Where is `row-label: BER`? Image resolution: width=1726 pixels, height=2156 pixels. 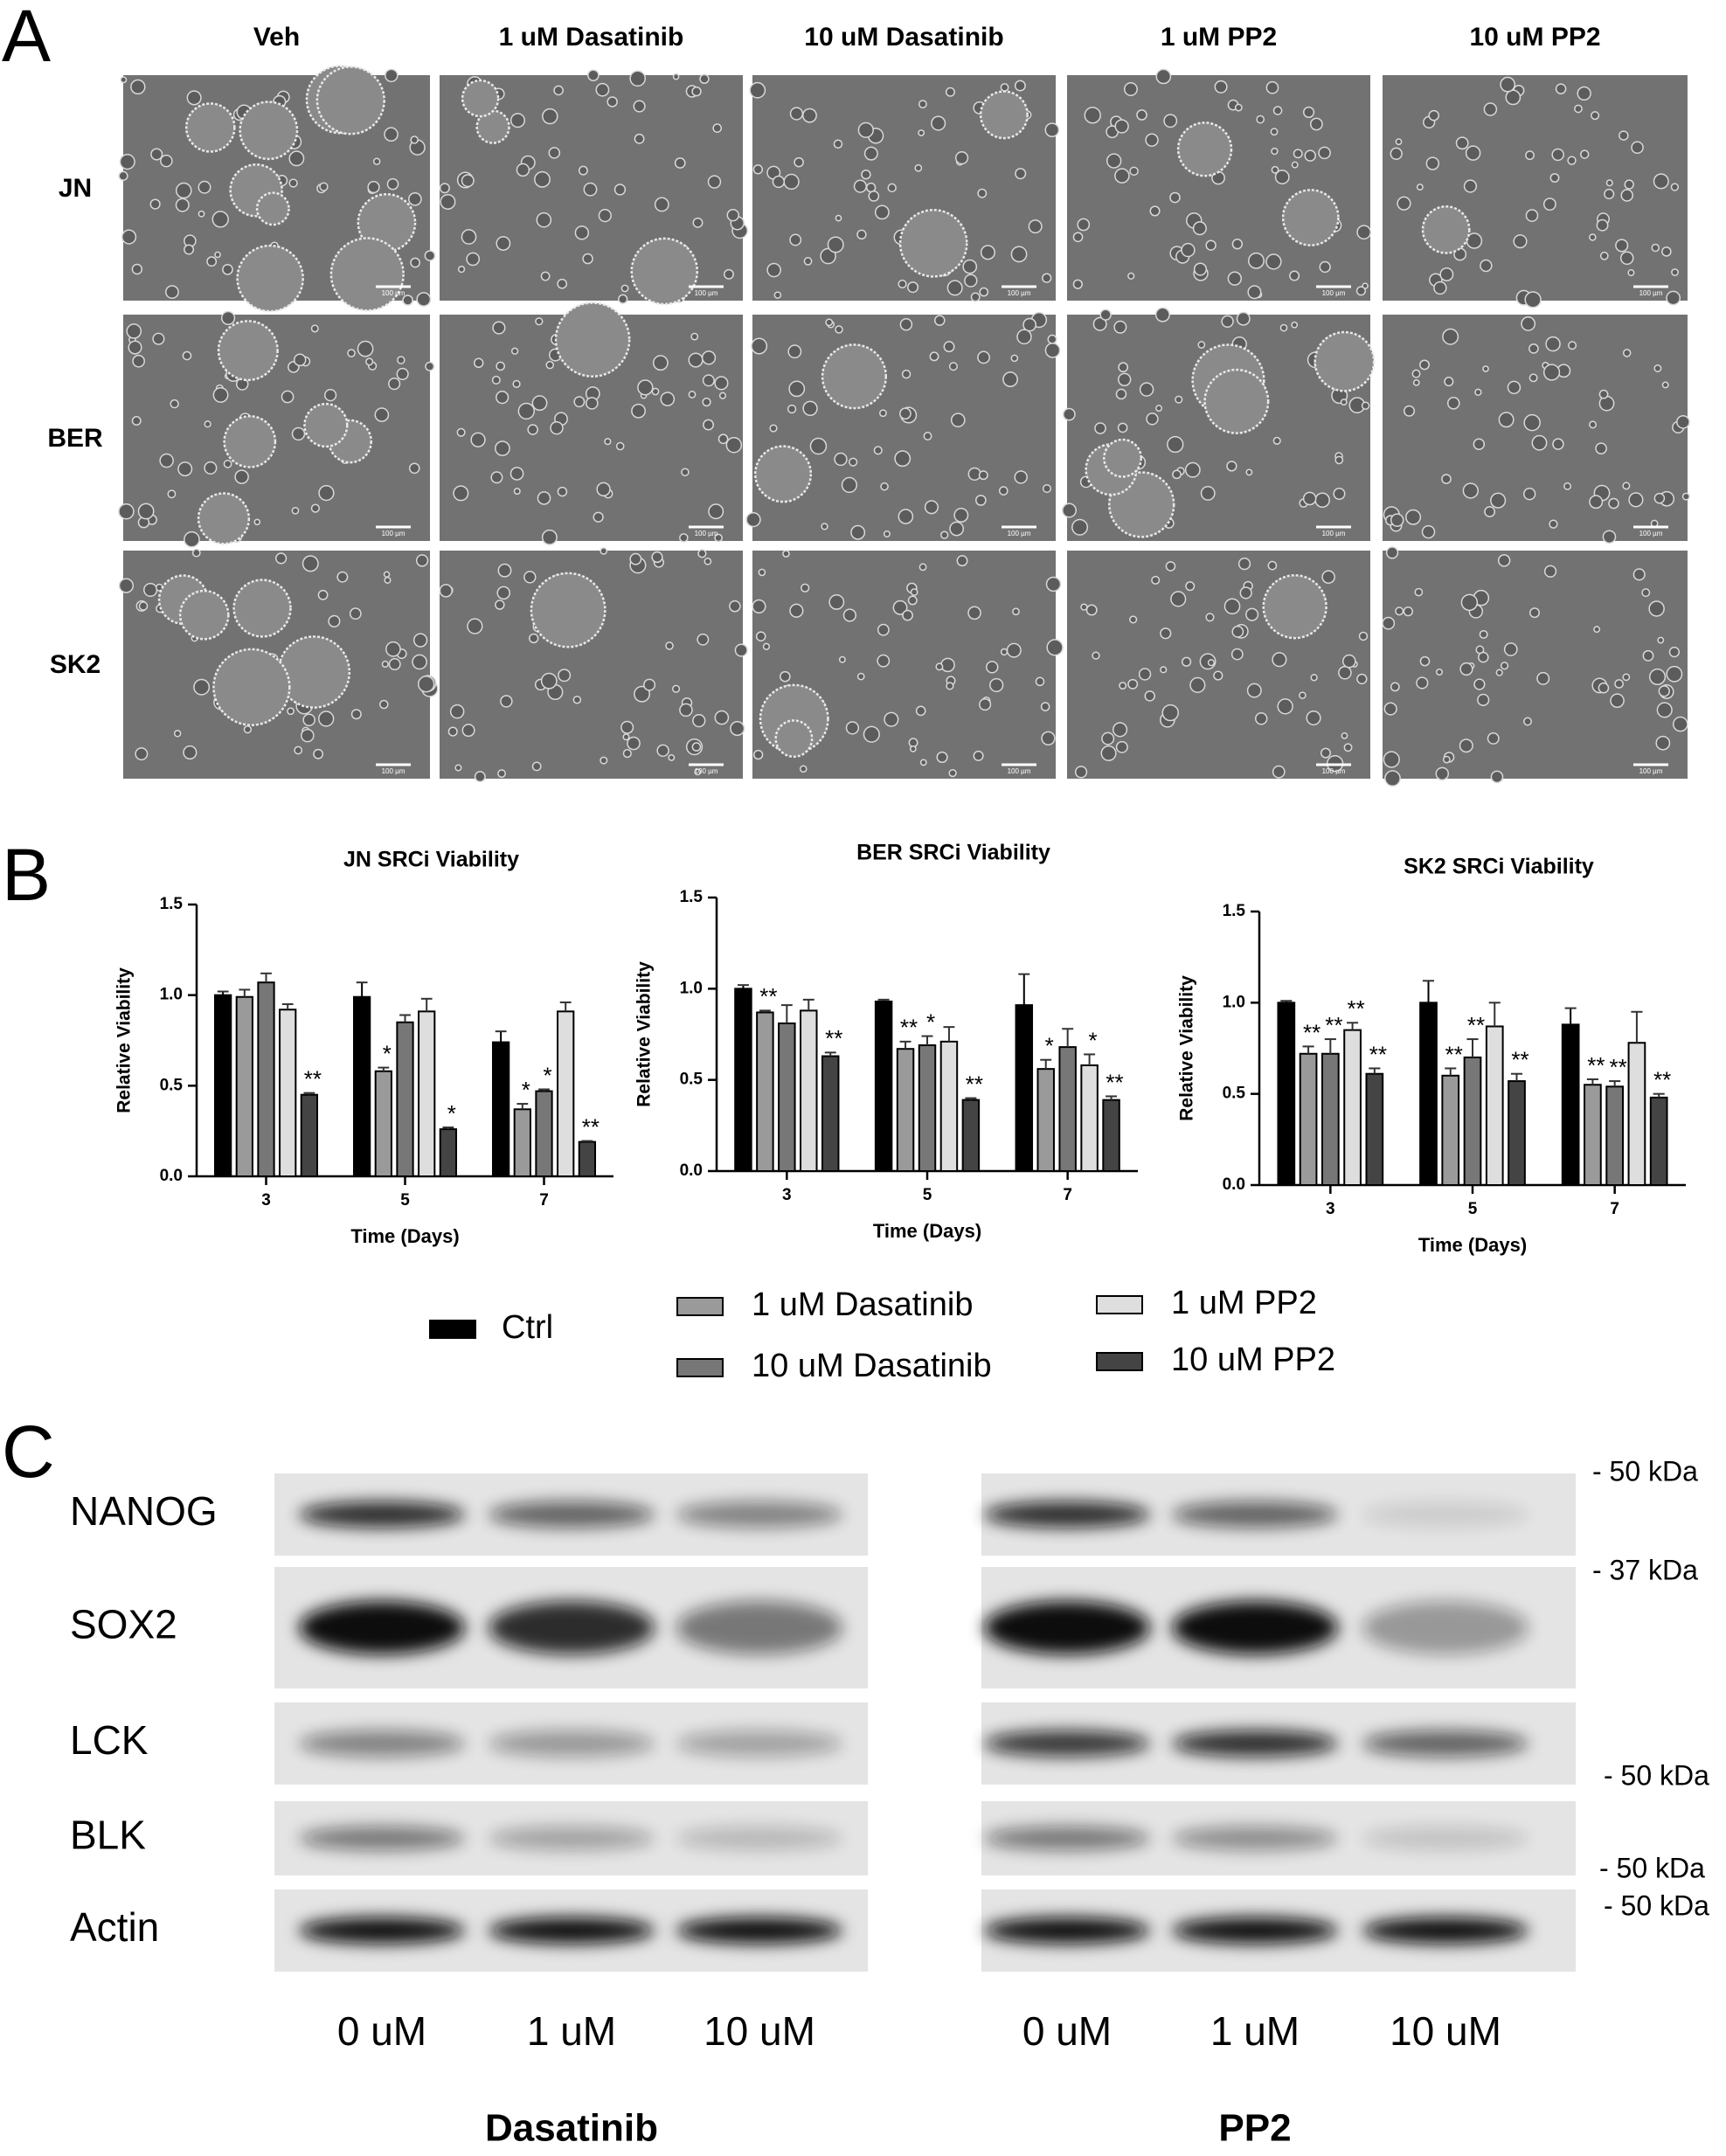 row-label: BER is located at coordinates (75, 438).